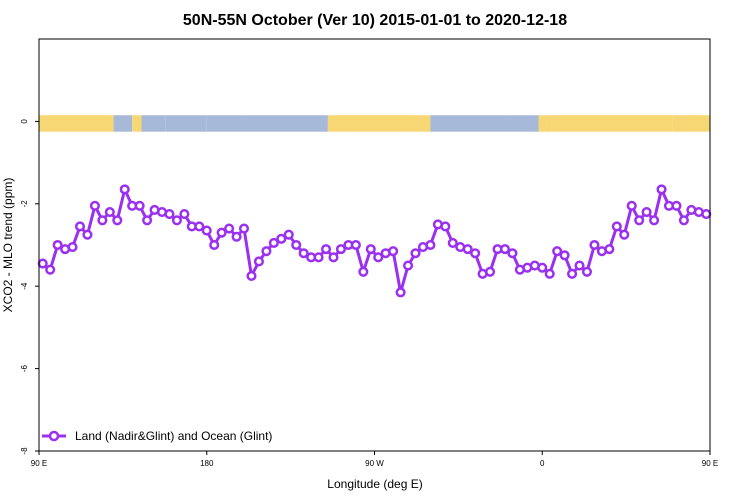 This screenshot has width=750, height=500. Describe the element at coordinates (173, 436) in the screenshot. I see `legend-label: Land (Nadir&Glint) and Ocean (Glint)` at that location.